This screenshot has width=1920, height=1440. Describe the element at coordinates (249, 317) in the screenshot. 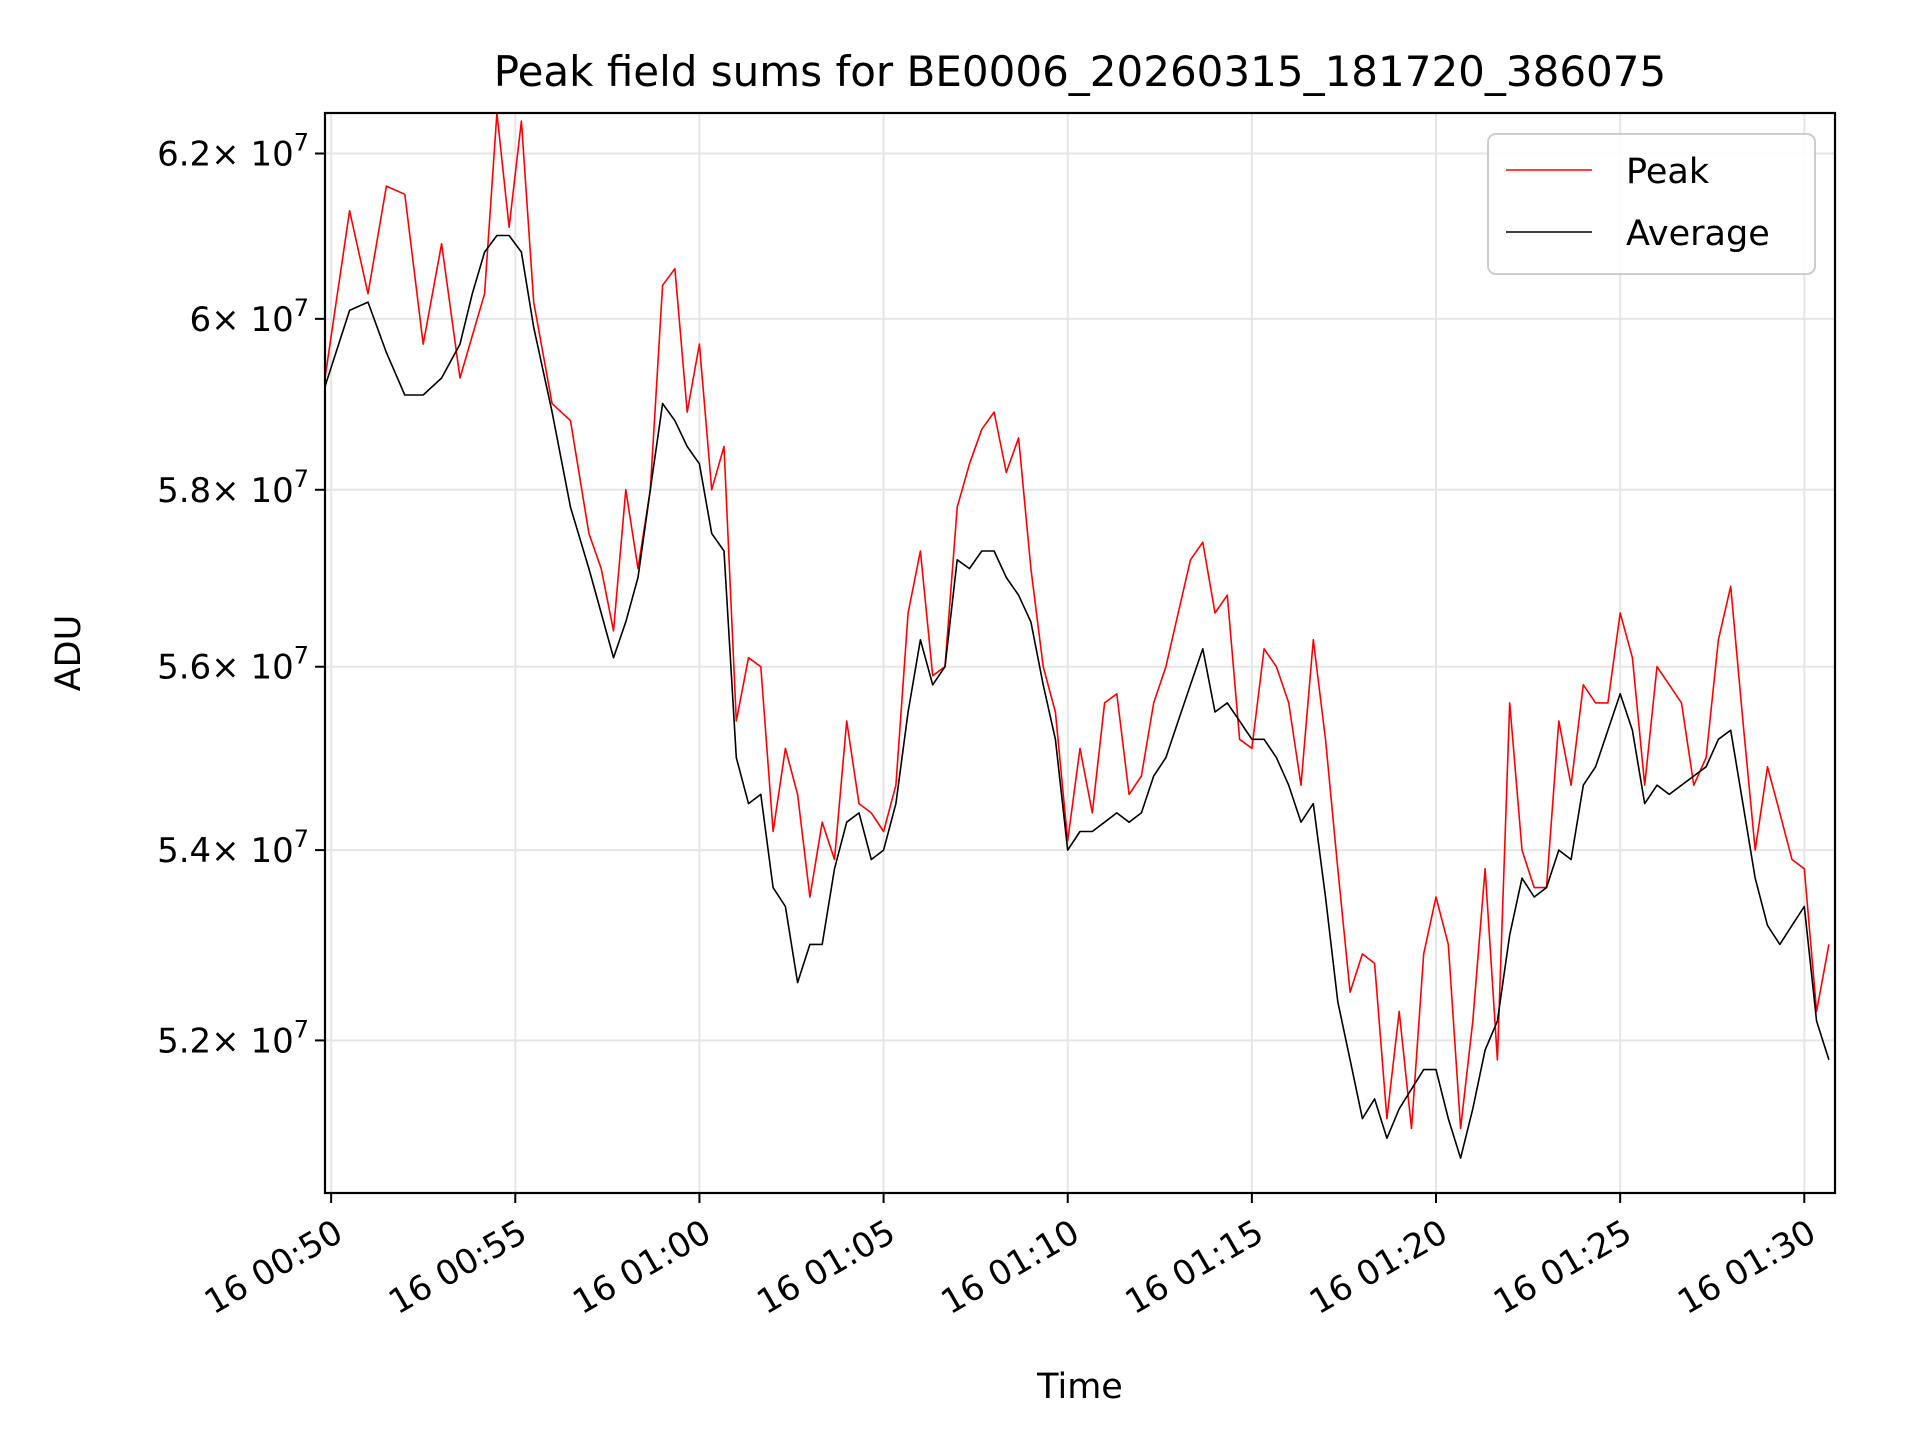

I see `y-tick-label: 6× 107` at that location.